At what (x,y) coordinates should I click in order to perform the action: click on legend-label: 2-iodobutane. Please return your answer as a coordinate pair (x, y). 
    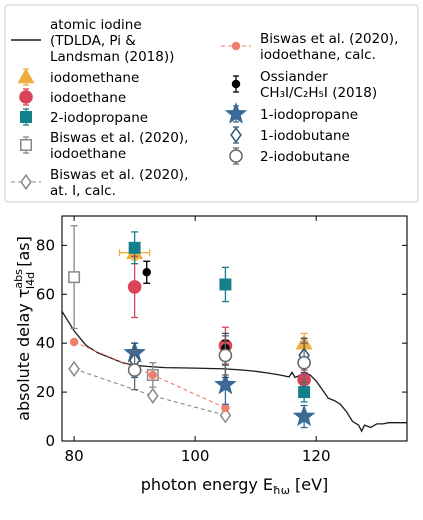
    Looking at the image, I should click on (305, 157).